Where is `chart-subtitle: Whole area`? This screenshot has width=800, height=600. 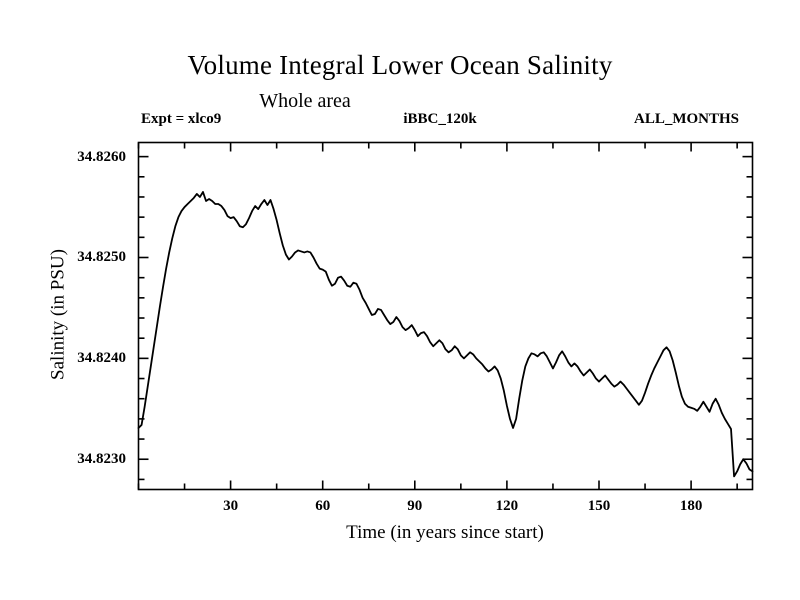
chart-subtitle: Whole area is located at coordinates (305, 101).